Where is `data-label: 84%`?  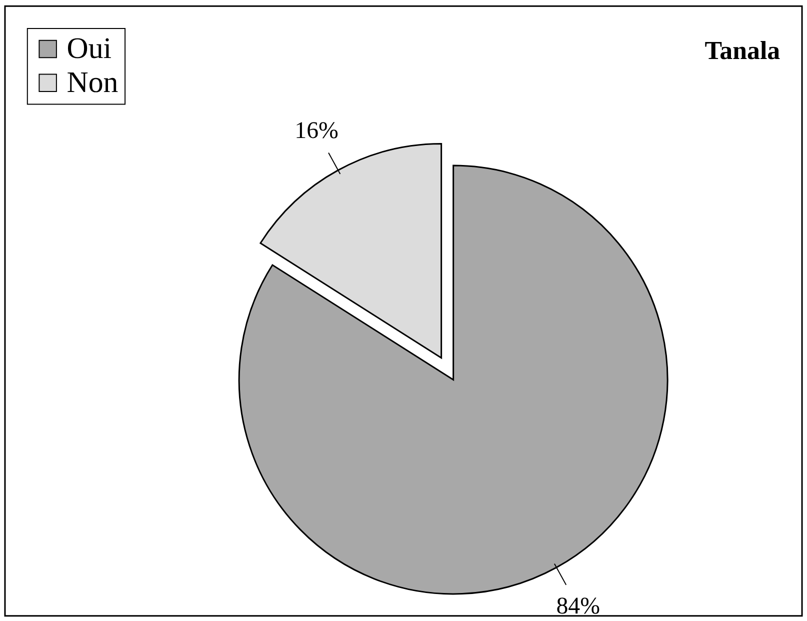
data-label: 84% is located at coordinates (578, 607).